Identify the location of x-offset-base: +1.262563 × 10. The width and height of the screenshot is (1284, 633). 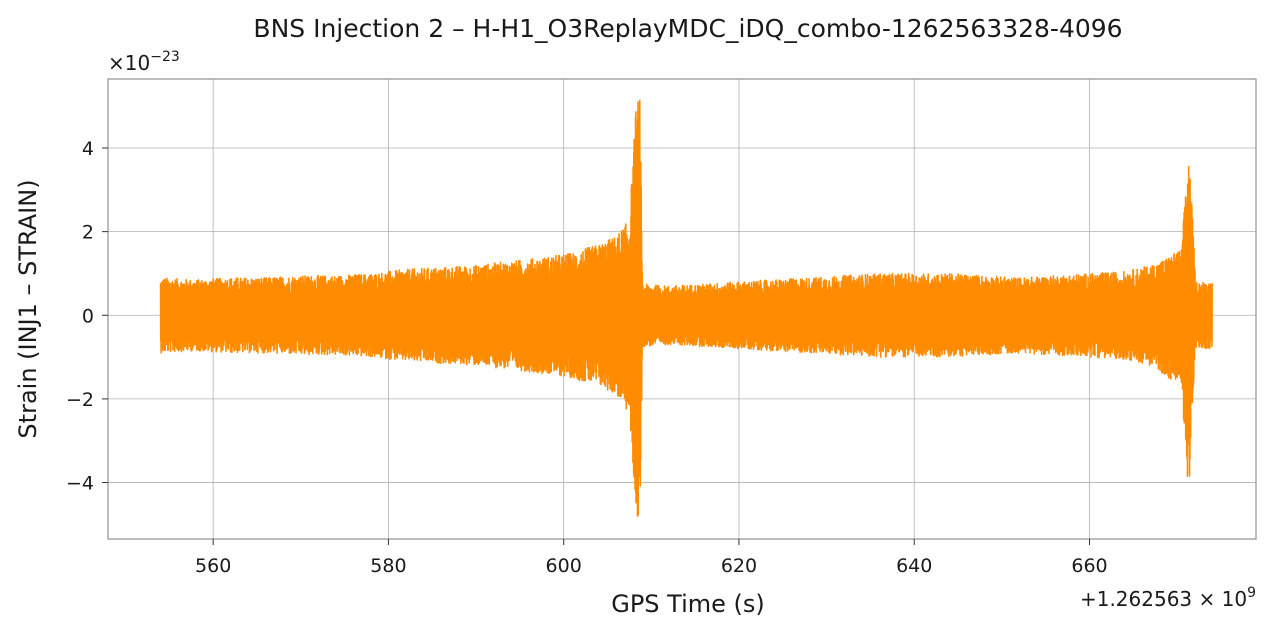
(1163, 599).